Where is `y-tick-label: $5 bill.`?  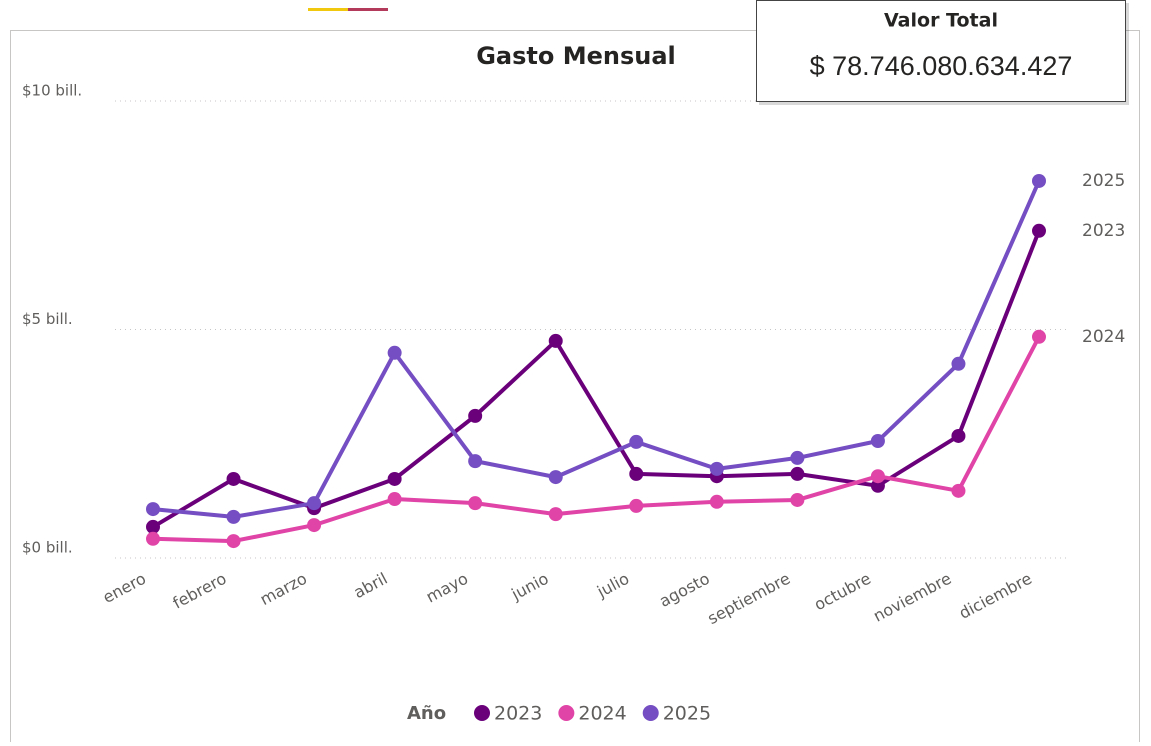
y-tick-label: $5 bill. is located at coordinates (47, 319).